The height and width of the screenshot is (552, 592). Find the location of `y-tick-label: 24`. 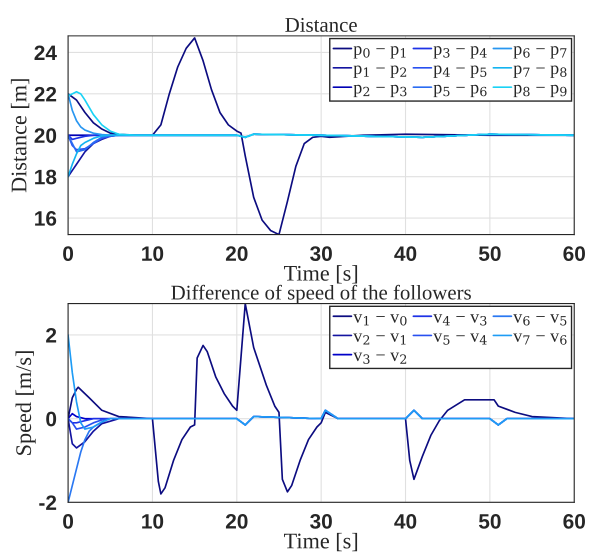

y-tick-label: 24 is located at coordinates (45, 52).